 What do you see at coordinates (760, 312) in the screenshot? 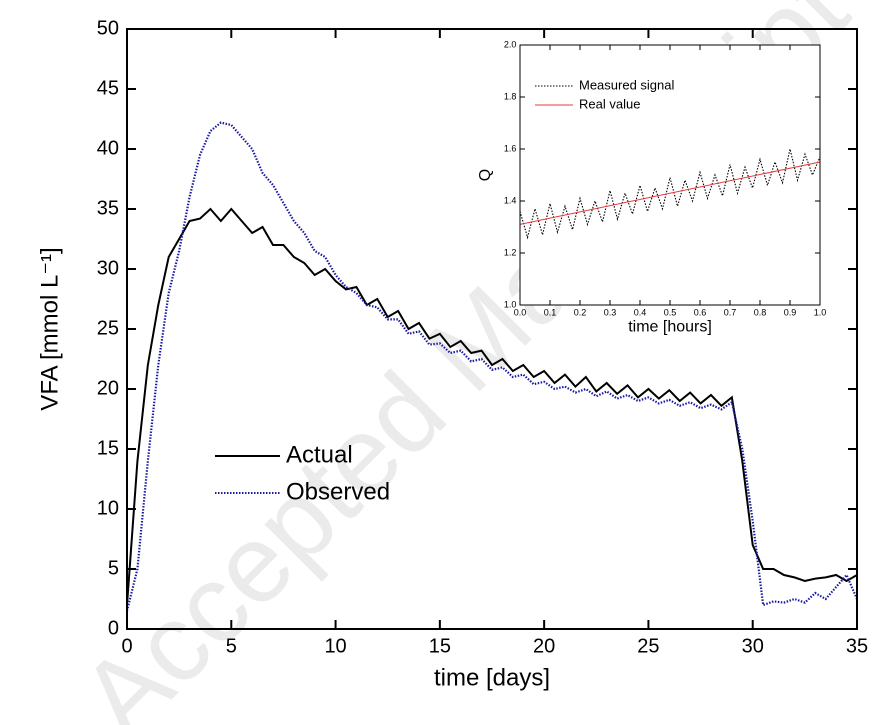
I see `x-tick-label: 0.8` at bounding box center [760, 312].